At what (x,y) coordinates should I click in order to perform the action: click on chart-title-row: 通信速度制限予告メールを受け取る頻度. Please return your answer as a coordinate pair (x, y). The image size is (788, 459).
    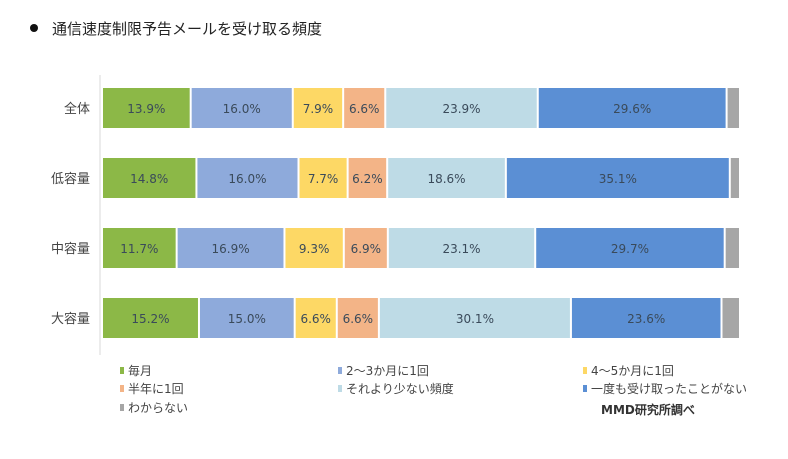
    Looking at the image, I should click on (176, 28).